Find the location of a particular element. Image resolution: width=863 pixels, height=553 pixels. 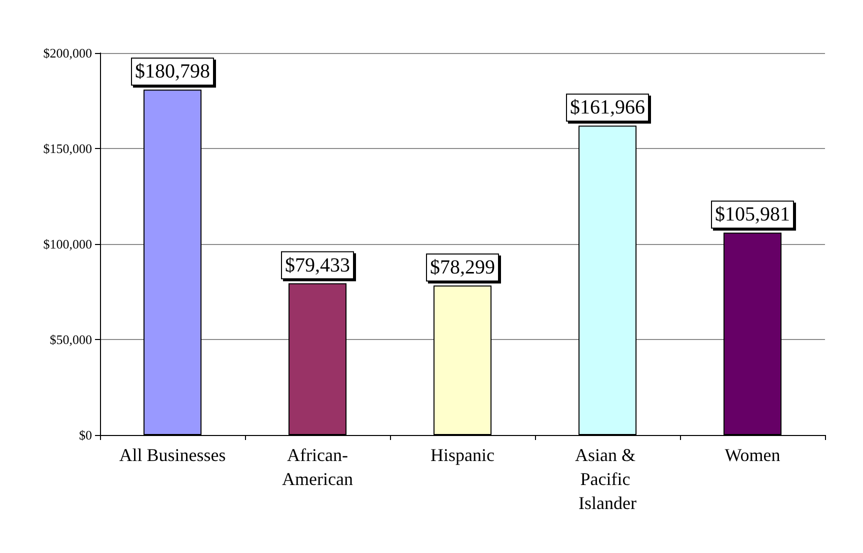

data-label: $78,299 is located at coordinates (462, 267).